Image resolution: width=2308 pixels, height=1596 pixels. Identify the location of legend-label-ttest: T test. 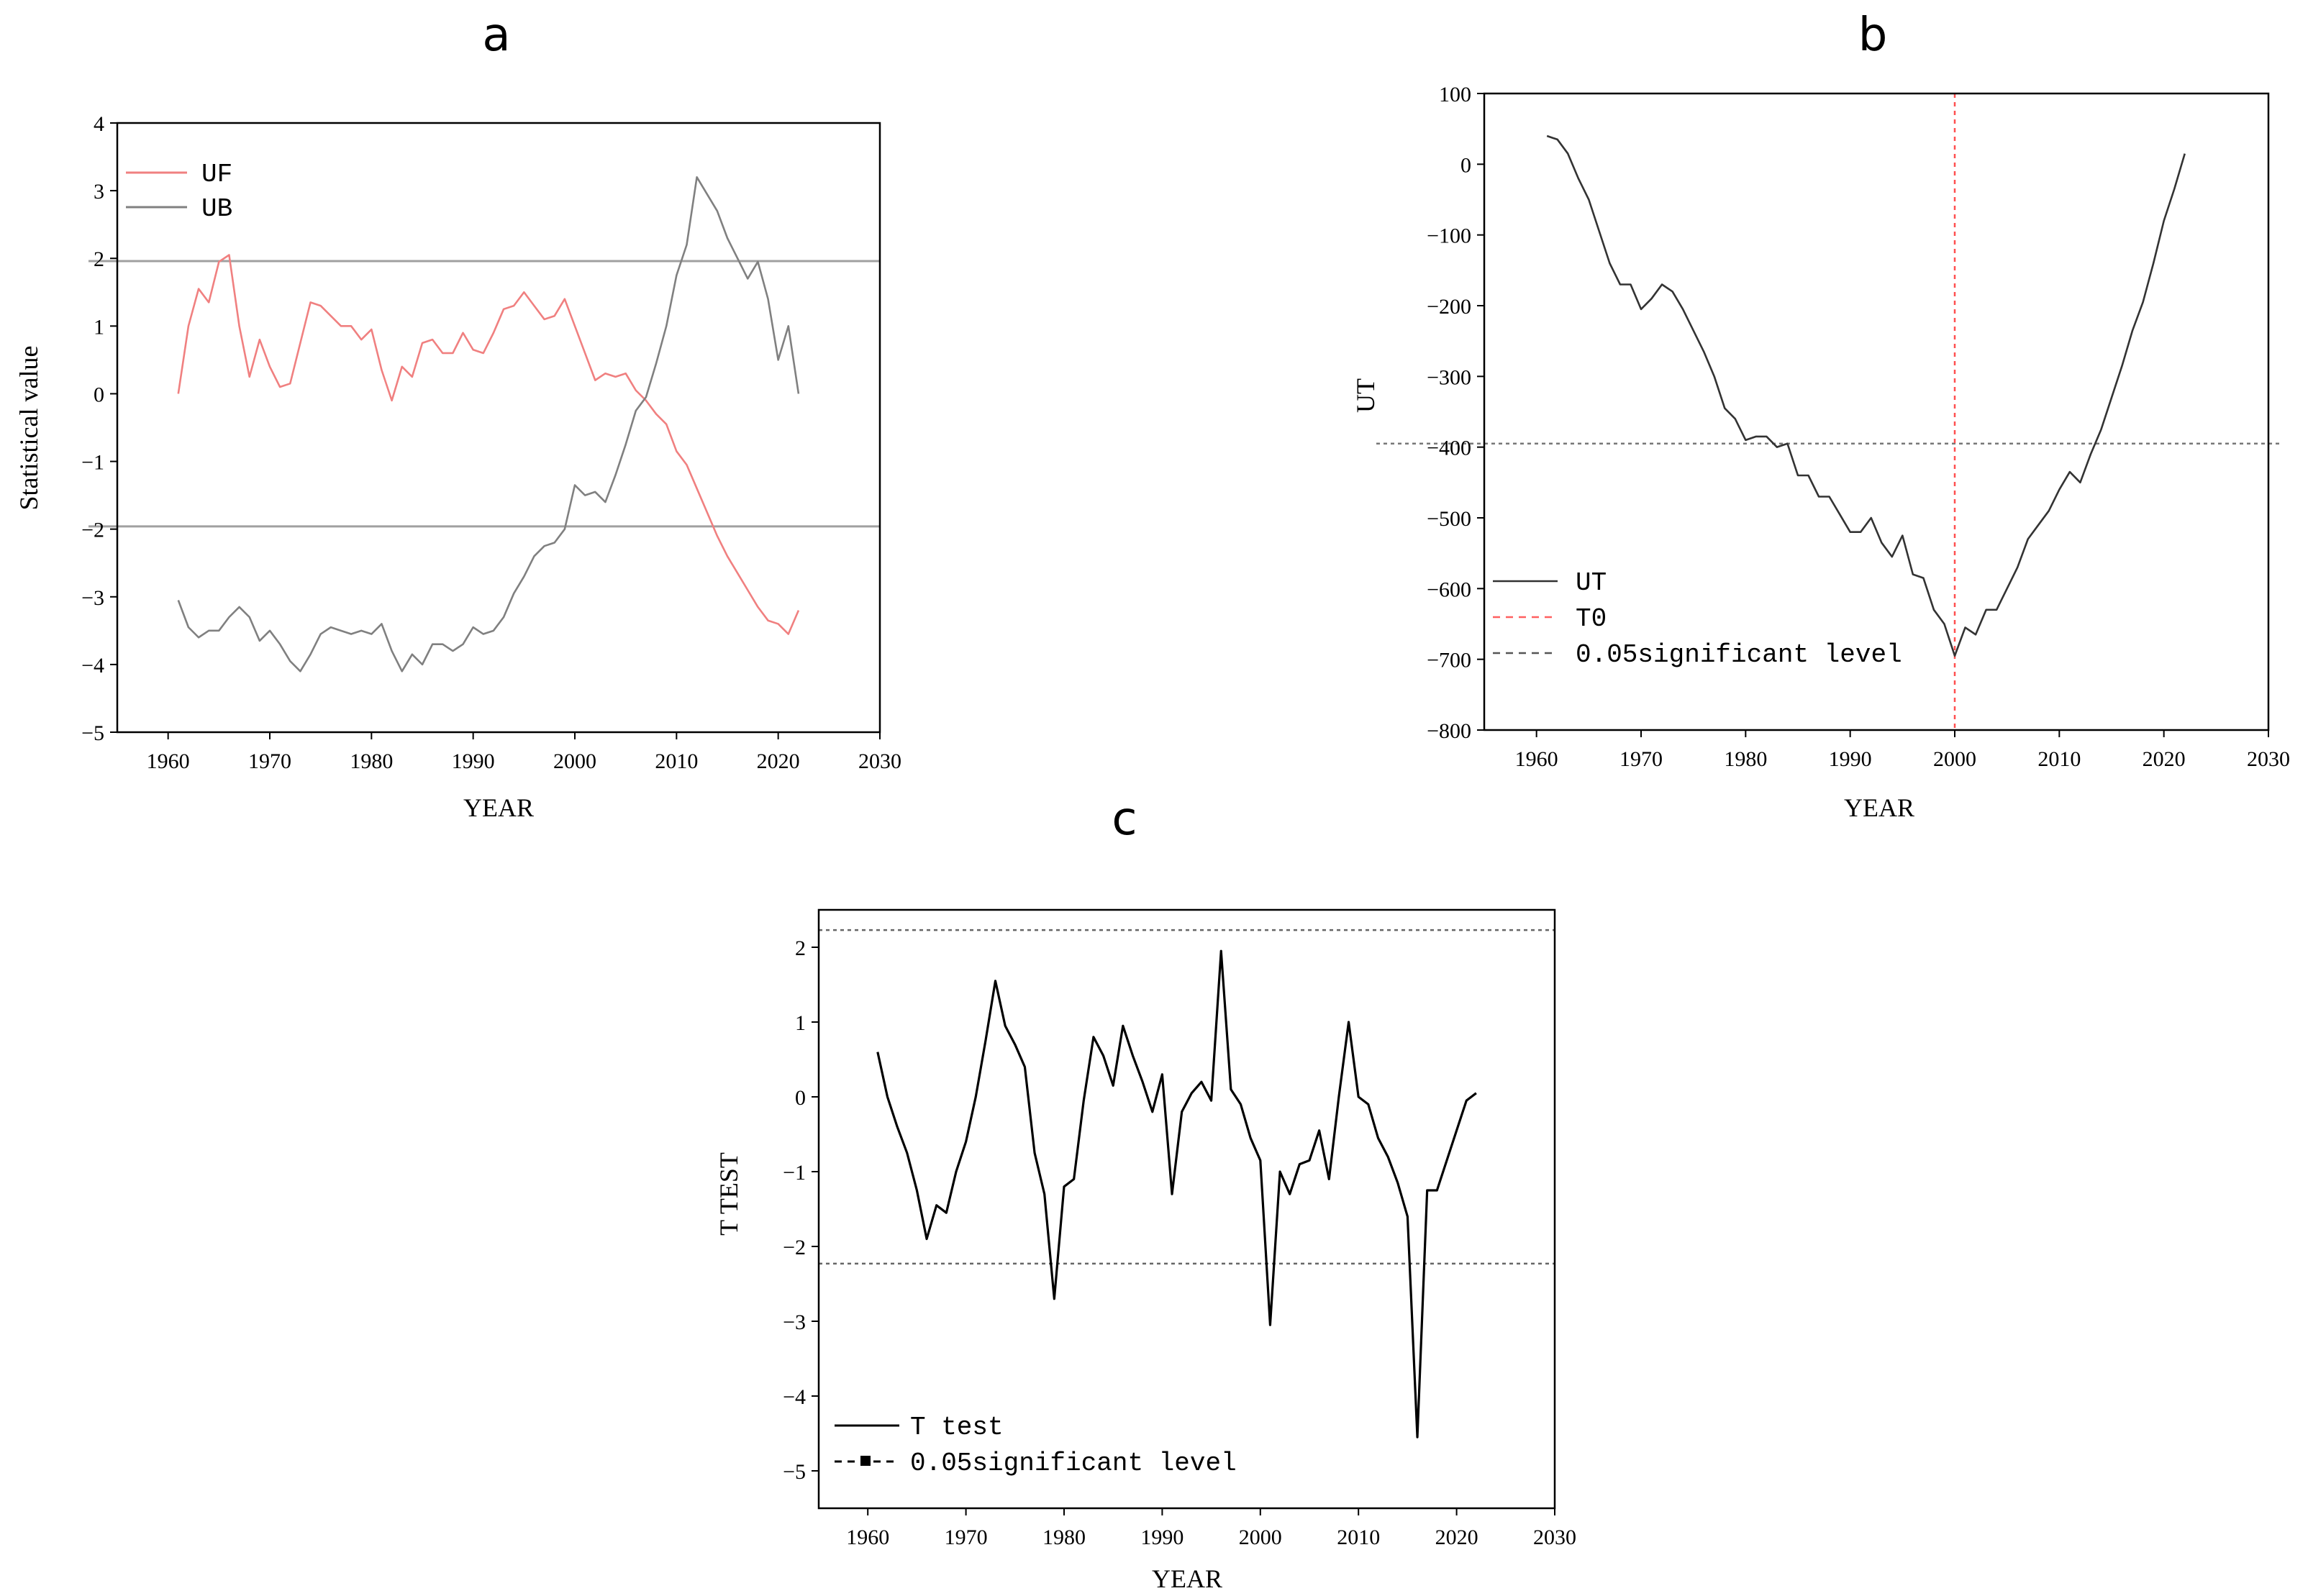
(957, 1427).